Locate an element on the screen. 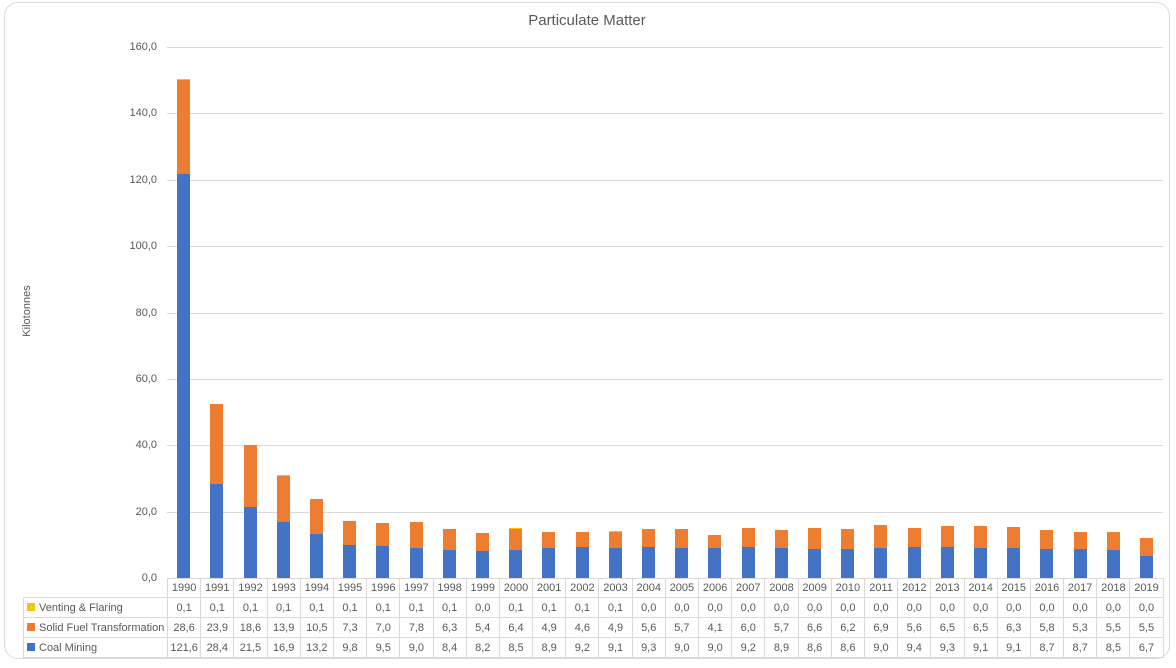 The height and width of the screenshot is (668, 1176). table-value-cell: 6,2 is located at coordinates (847, 627).